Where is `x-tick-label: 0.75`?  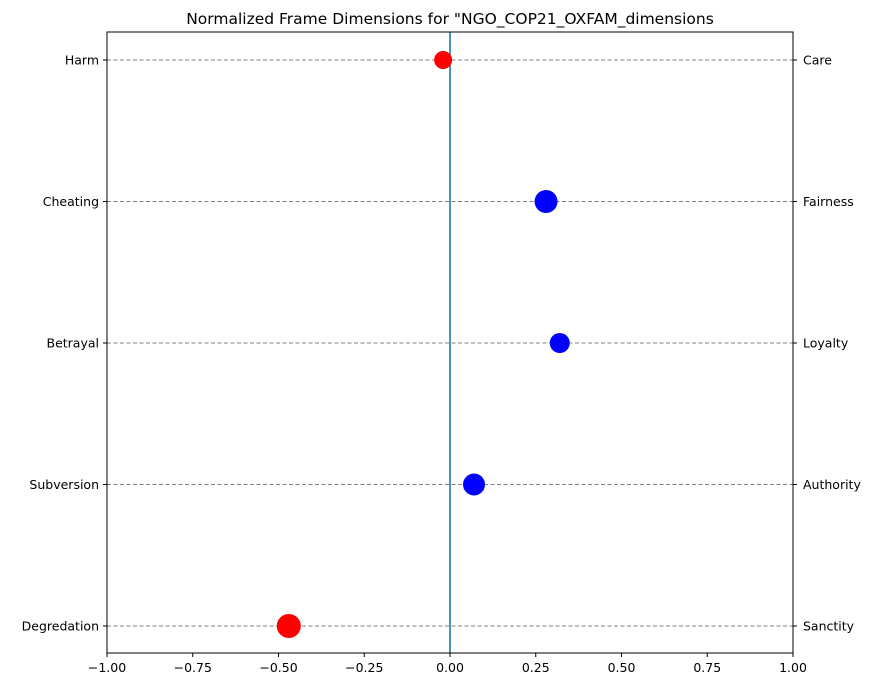
x-tick-label: 0.75 is located at coordinates (707, 667).